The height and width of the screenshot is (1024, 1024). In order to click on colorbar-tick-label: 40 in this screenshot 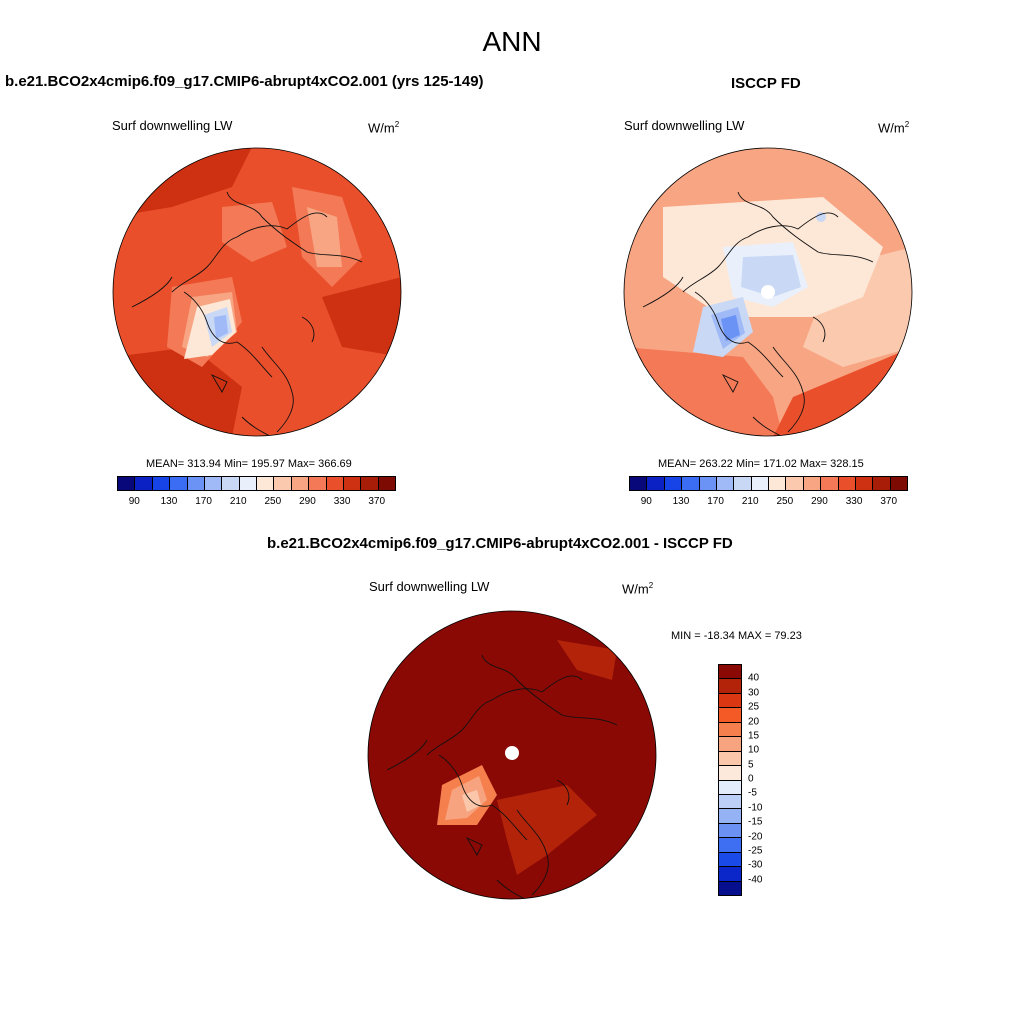, I will do `click(754, 678)`.